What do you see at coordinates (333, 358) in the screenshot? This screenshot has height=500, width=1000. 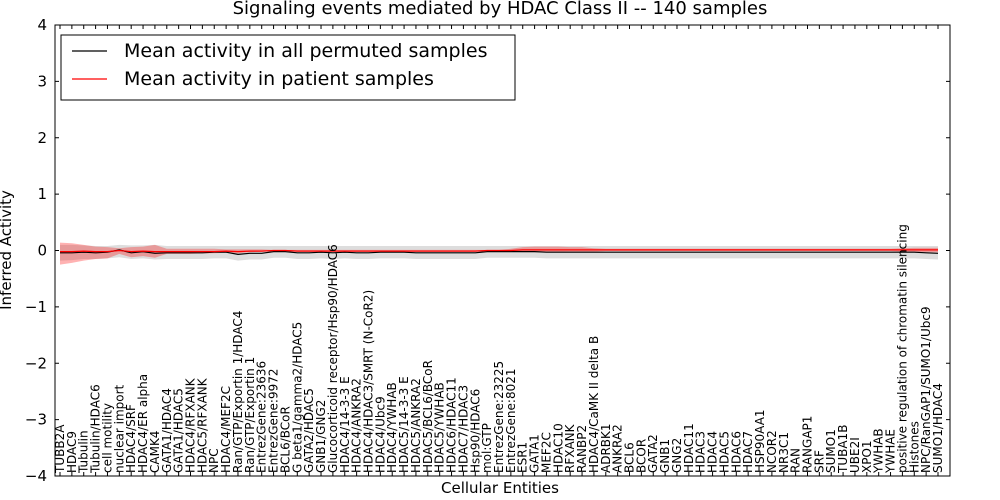 I see `x-category-label: Glucocorticoid receptor/Hsp90/HDAC6` at bounding box center [333, 358].